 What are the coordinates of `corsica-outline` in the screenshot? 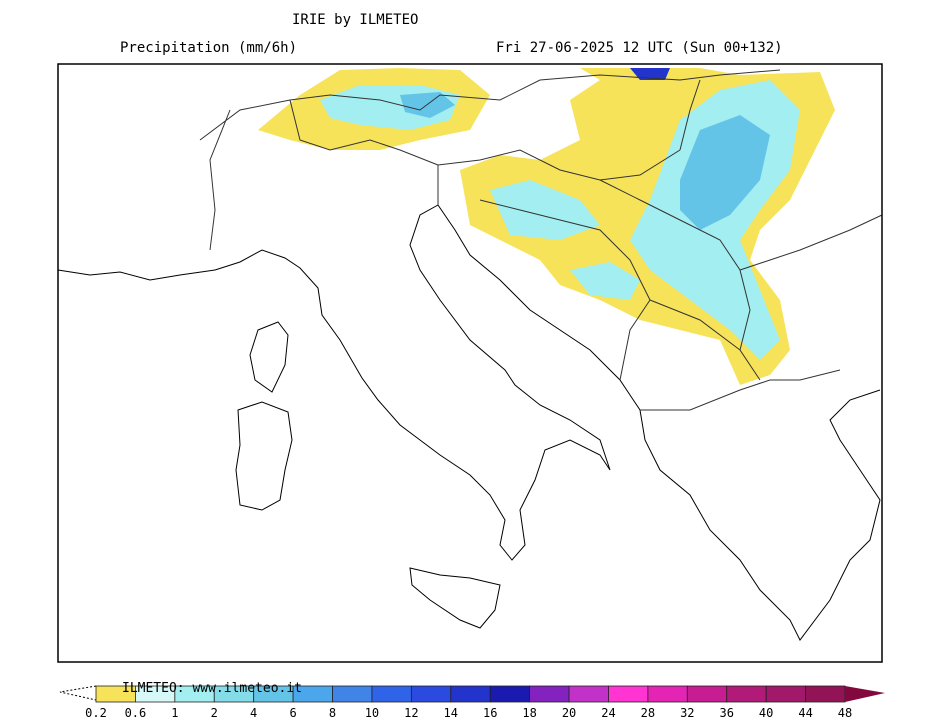 It's located at (269, 357).